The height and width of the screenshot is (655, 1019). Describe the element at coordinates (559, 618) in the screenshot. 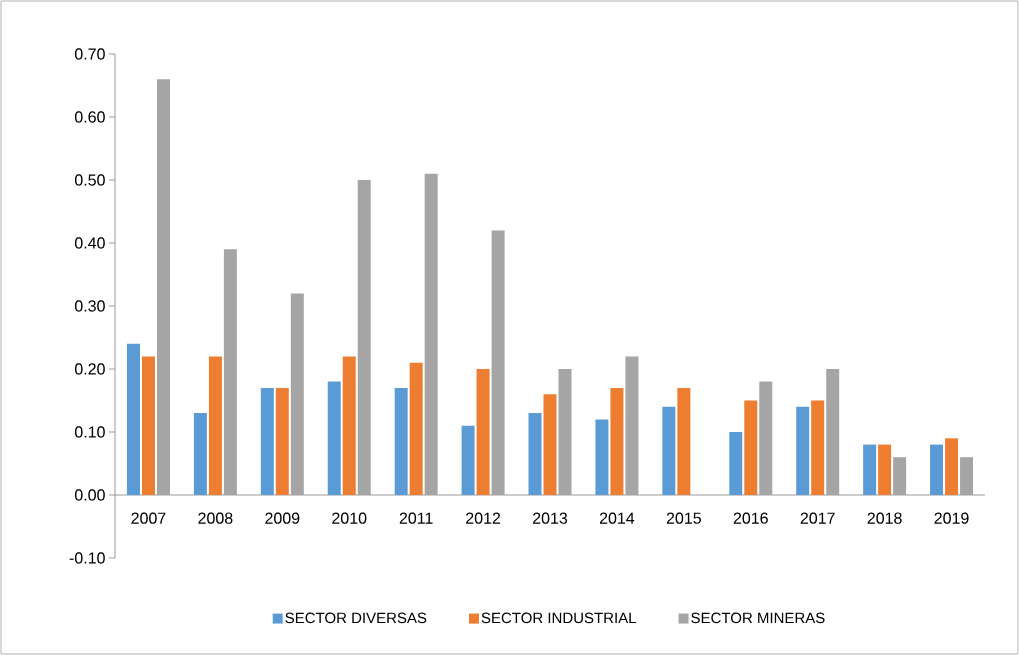

I see `legend-label: SECTOR INDUSTRIAL` at that location.